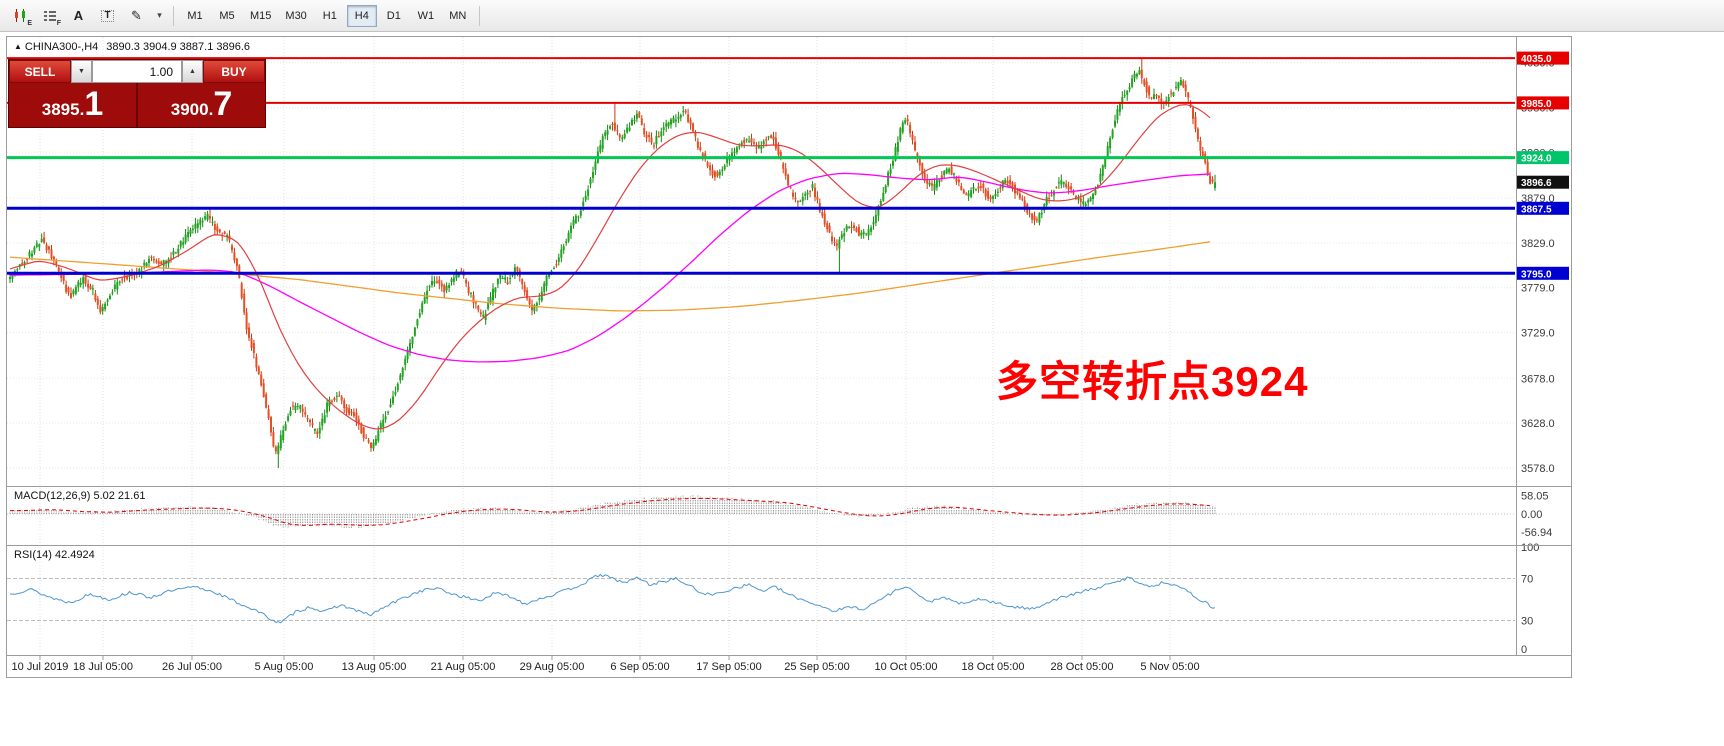  What do you see at coordinates (639, 667) in the screenshot?
I see `svg-text: 6 Sep 05:00` at bounding box center [639, 667].